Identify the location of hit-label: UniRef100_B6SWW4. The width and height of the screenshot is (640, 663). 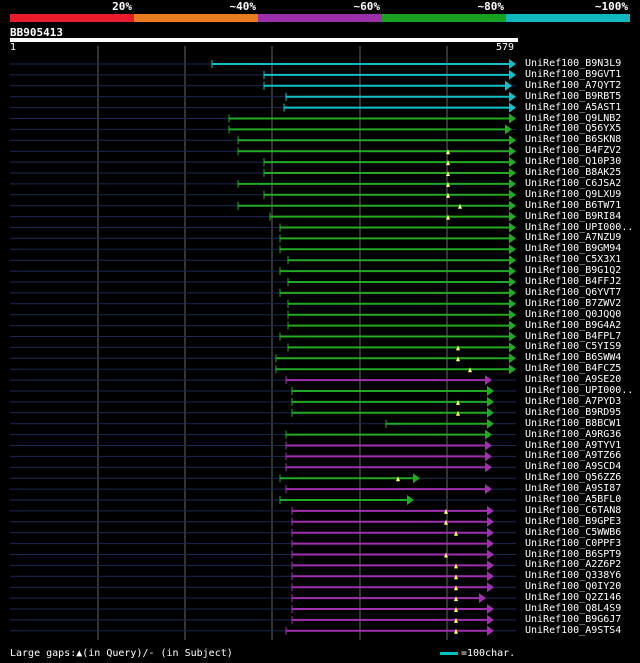
(573, 358).